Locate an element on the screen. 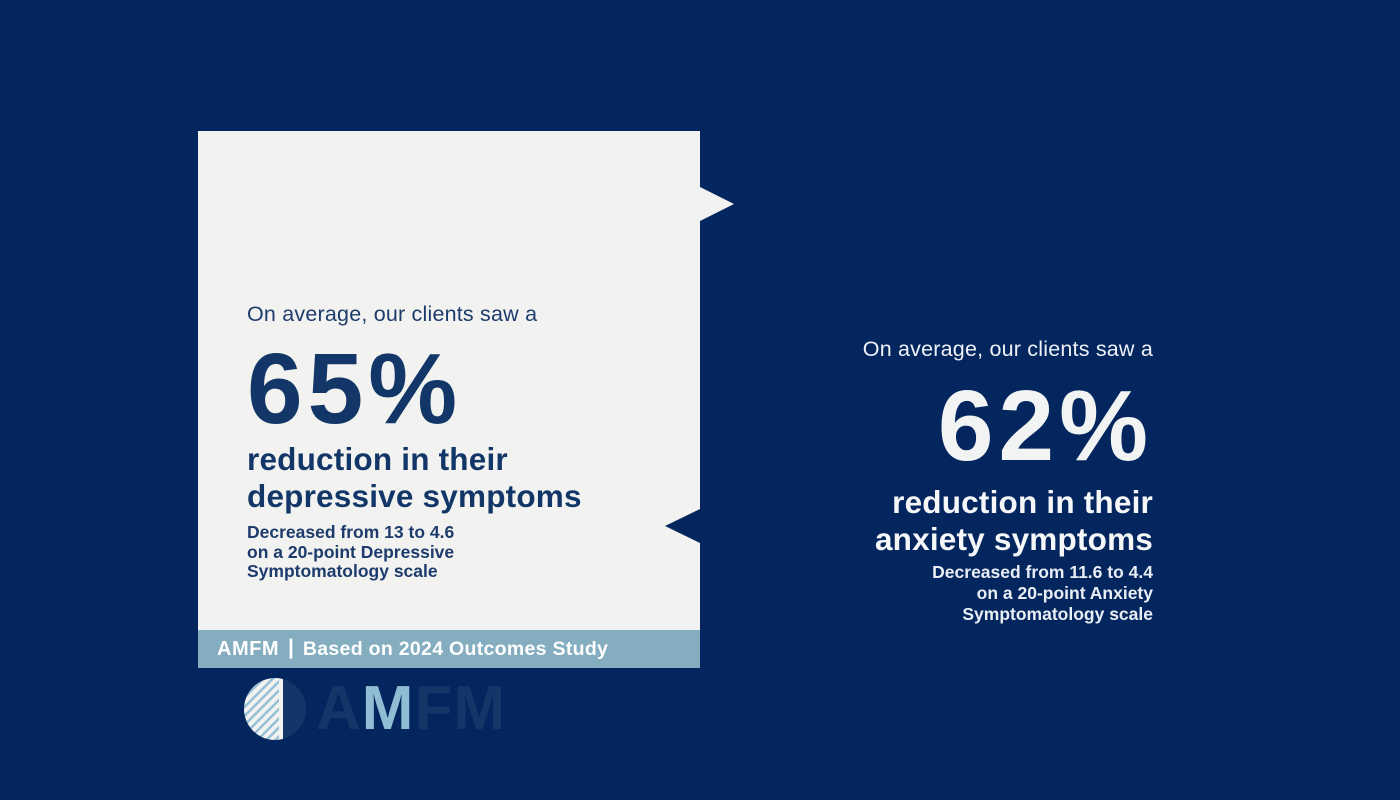 The image size is (1400, 800). logo-striped-half is located at coordinates (261, 709).